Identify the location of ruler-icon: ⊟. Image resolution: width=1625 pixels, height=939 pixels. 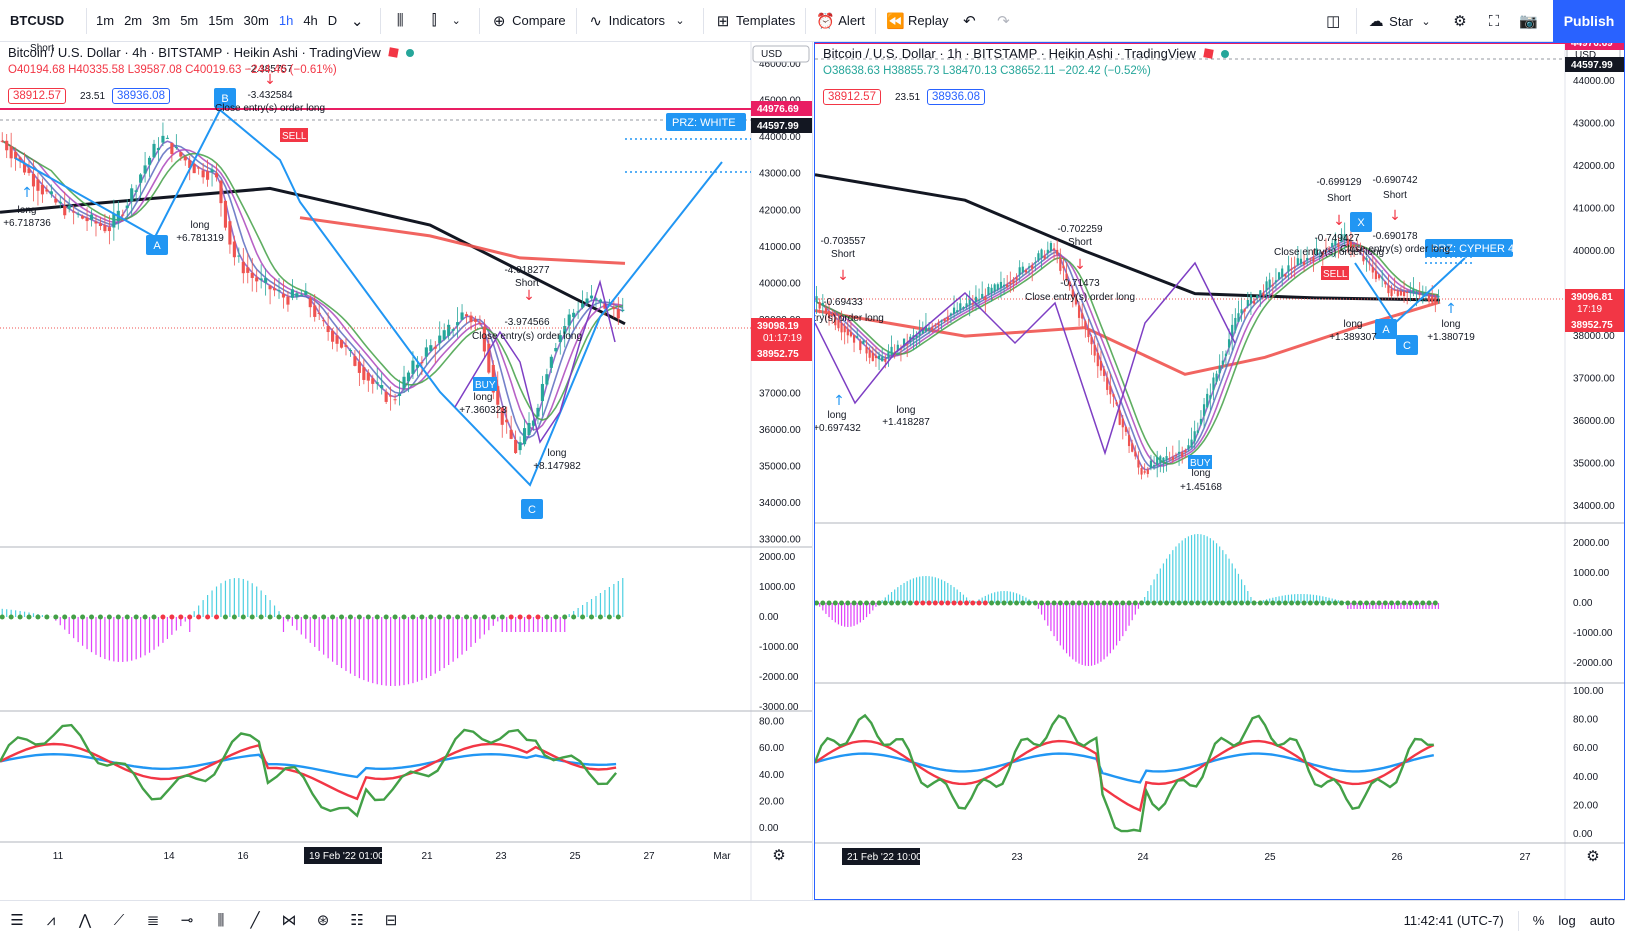
(391, 920).